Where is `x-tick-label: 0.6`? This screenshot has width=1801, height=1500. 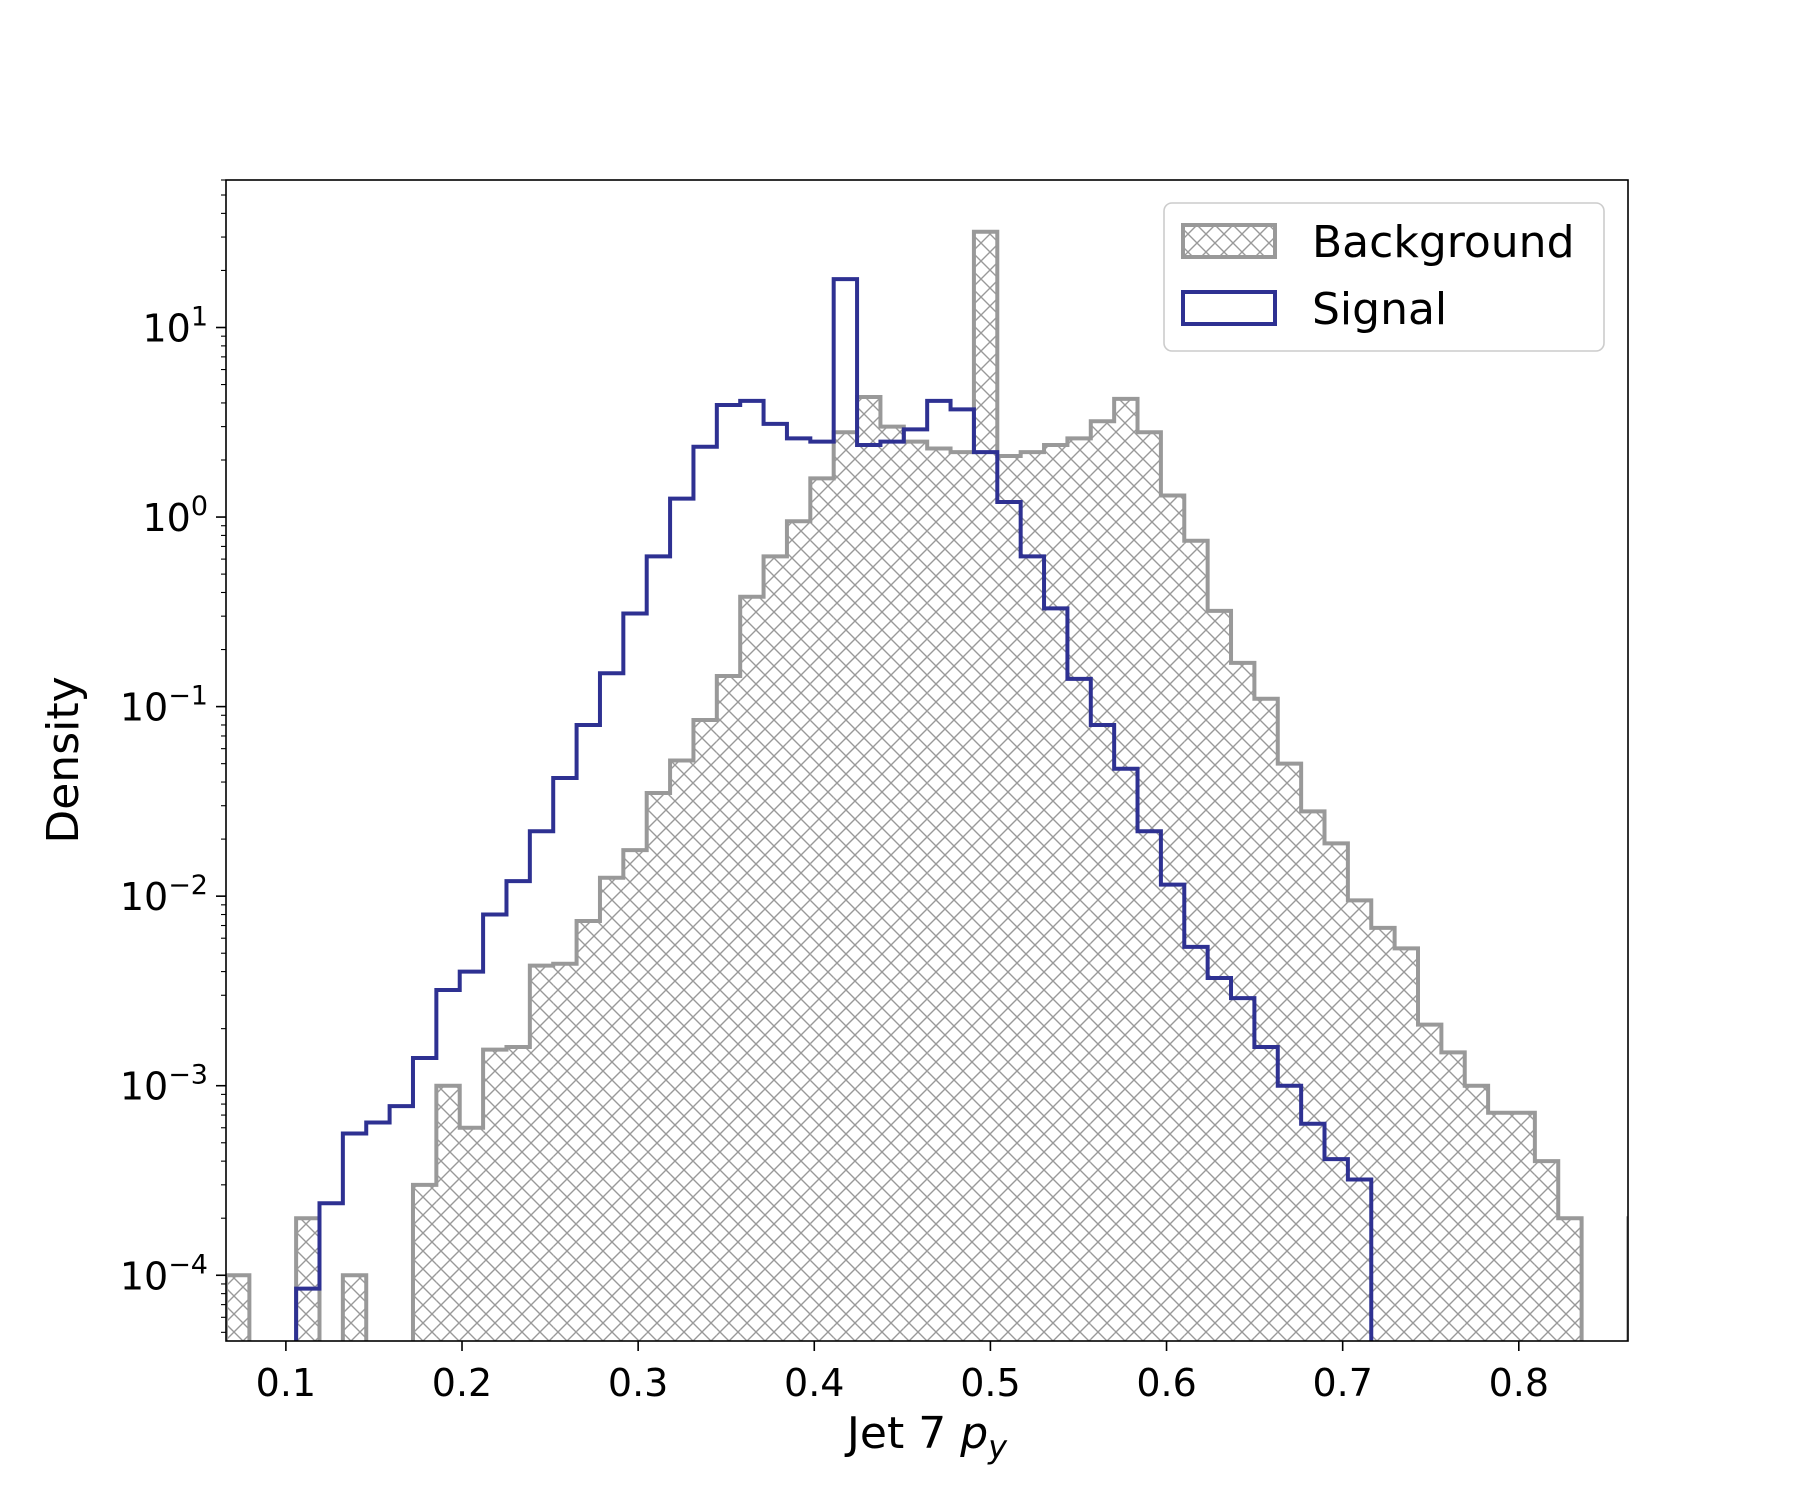 x-tick-label: 0.6 is located at coordinates (1166, 1383).